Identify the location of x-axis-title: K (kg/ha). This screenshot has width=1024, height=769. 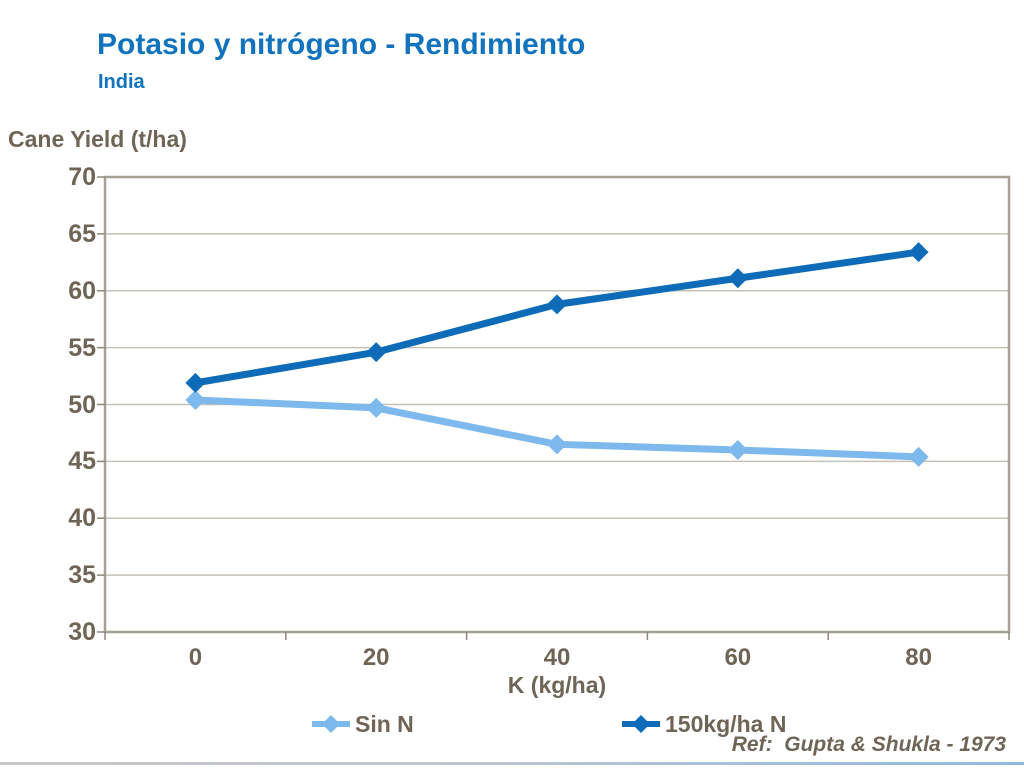
(557, 685).